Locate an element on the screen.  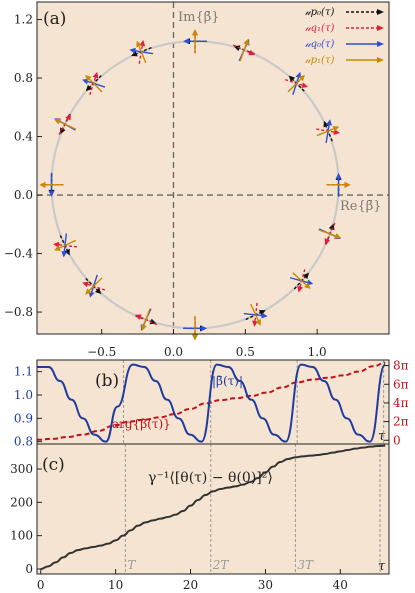
y-tick-label: 0.4 is located at coordinates (23, 137).